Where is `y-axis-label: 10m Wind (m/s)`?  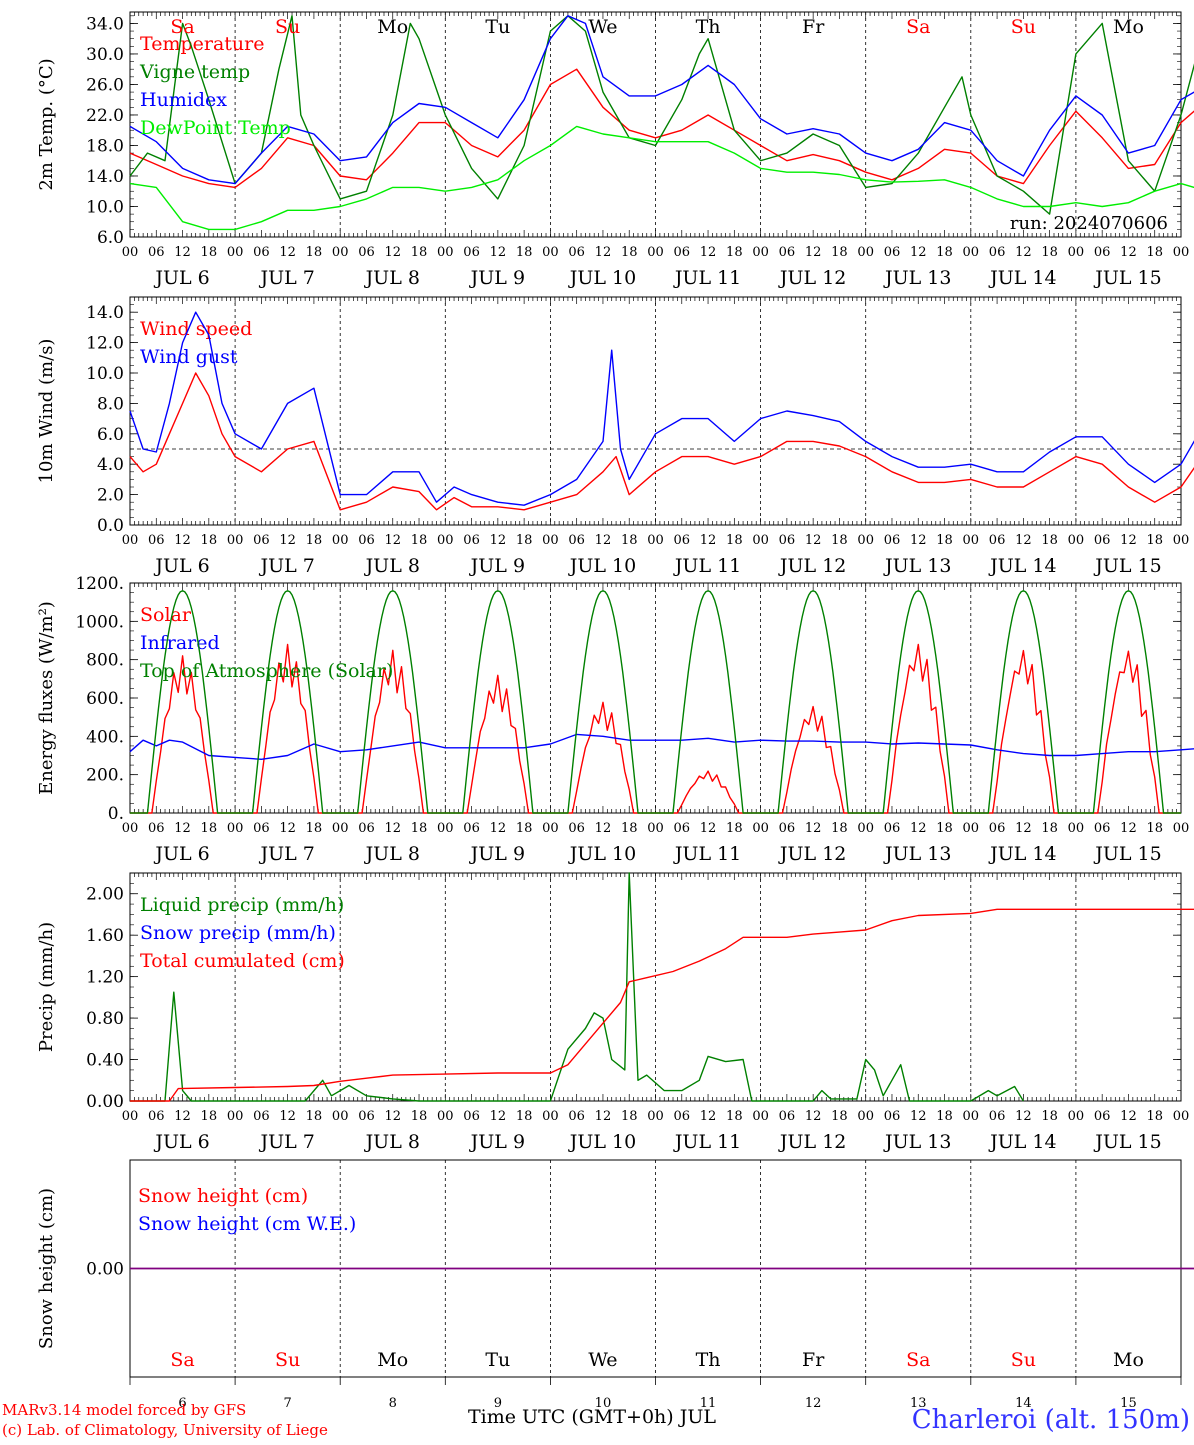
y-axis-label: 10m Wind (m/s) is located at coordinates (46, 411).